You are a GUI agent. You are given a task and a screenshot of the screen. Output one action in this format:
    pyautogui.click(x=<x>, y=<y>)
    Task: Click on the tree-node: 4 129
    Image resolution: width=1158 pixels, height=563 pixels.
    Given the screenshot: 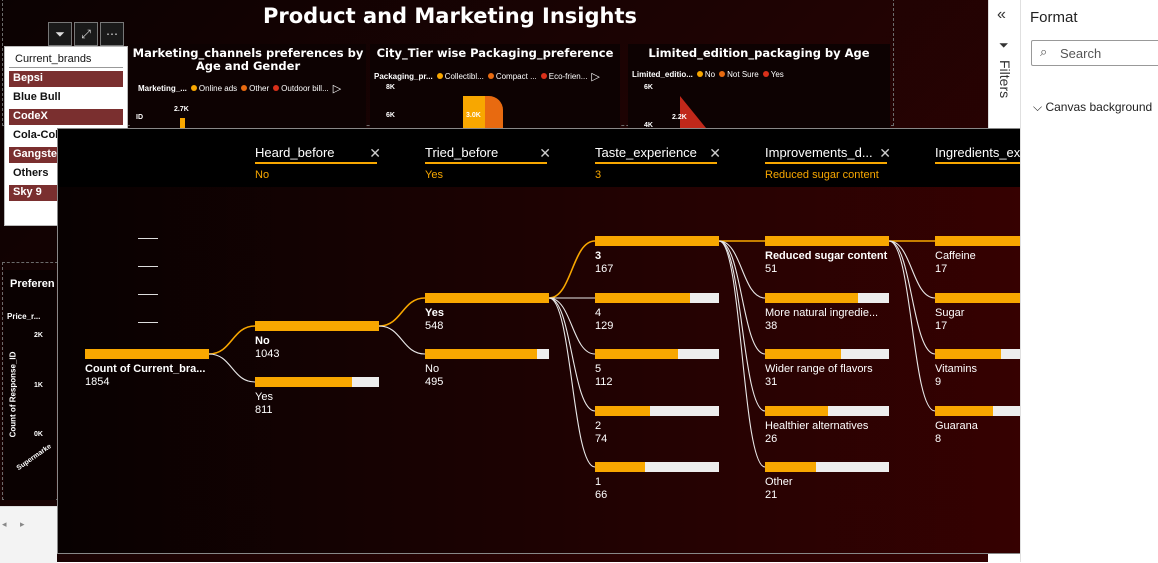 What is the action you would take?
    pyautogui.click(x=657, y=312)
    